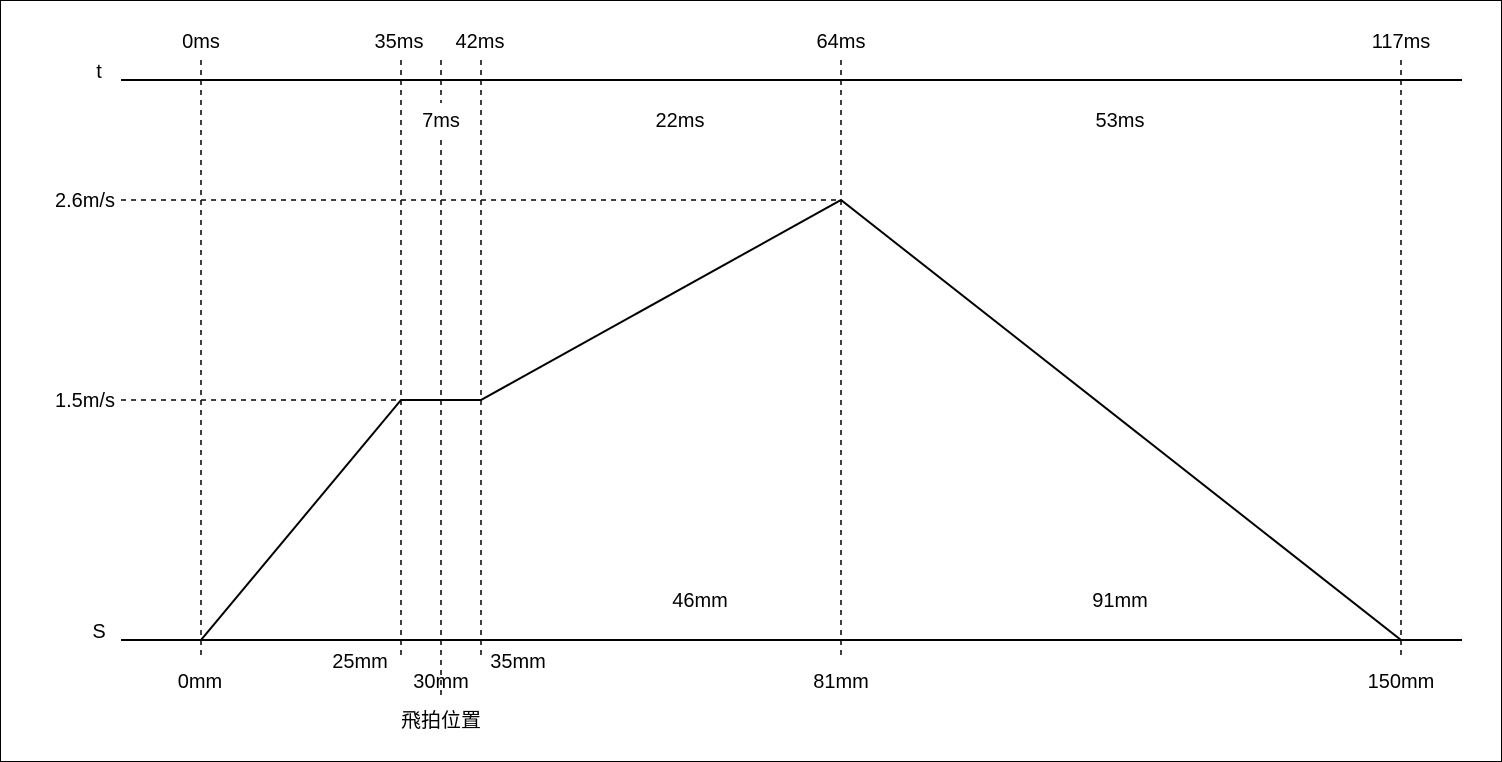 This screenshot has width=1502, height=762. Describe the element at coordinates (441, 682) in the screenshot. I see `position-mark: 30mm` at that location.